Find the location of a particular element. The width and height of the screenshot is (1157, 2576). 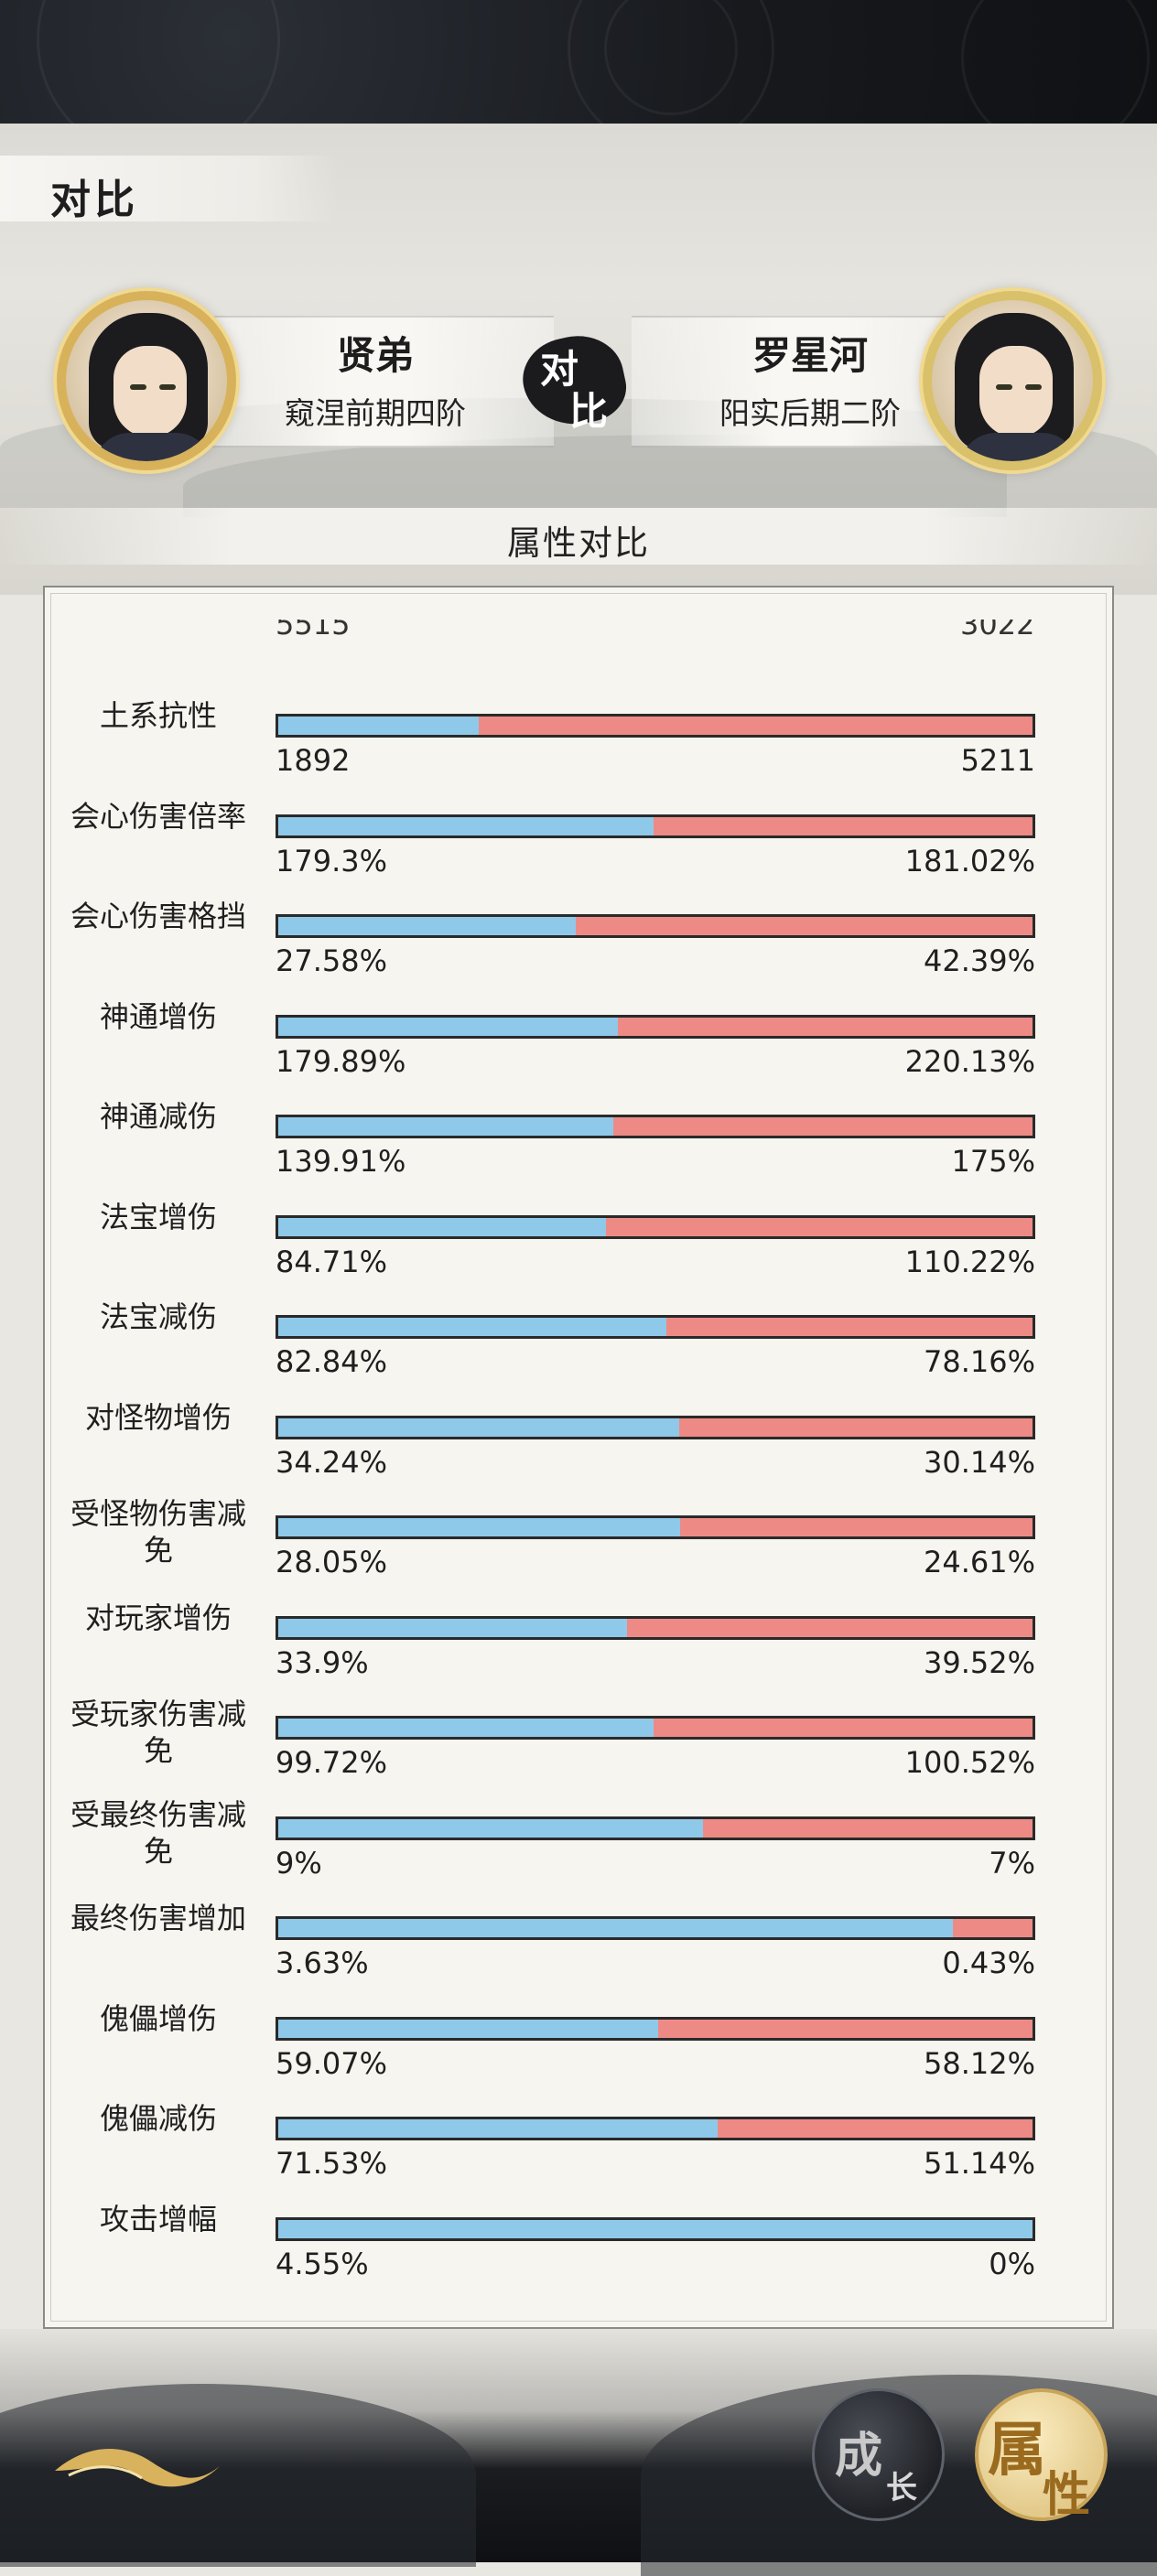

left-value: 27.58% is located at coordinates (332, 961).